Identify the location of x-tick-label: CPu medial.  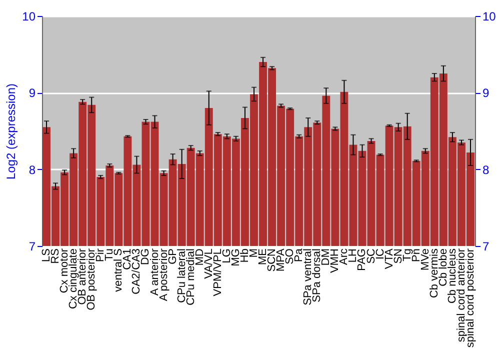
(190, 277).